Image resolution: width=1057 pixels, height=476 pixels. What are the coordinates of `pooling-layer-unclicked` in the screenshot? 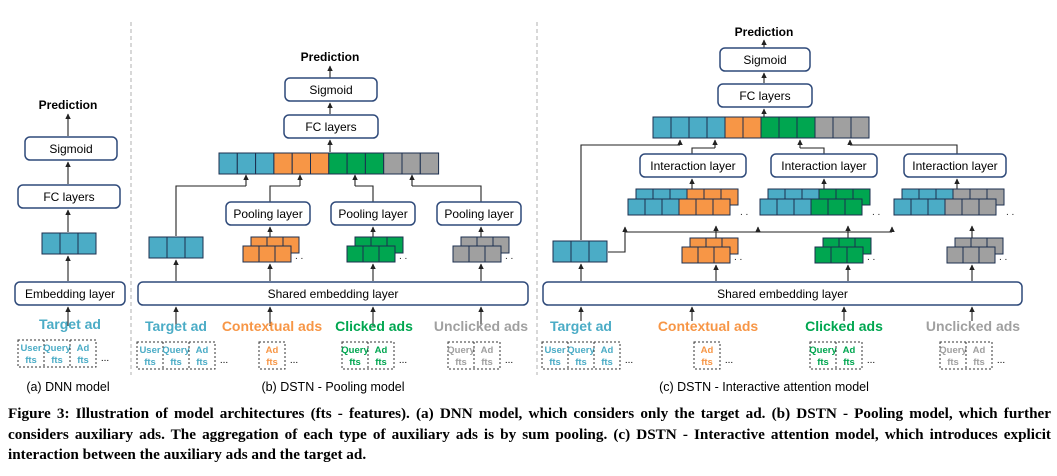 It's located at (479, 213).